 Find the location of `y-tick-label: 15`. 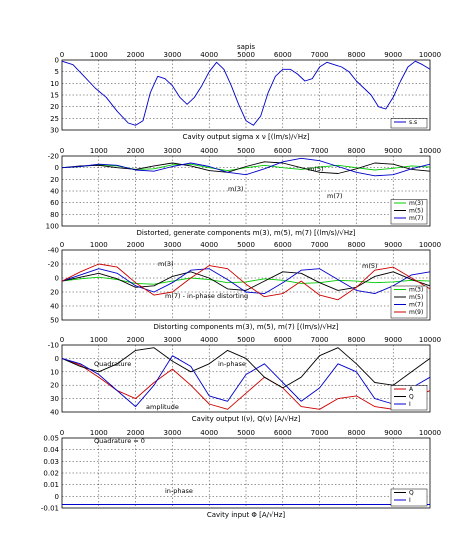

y-tick-label: 15 is located at coordinates (54, 96).